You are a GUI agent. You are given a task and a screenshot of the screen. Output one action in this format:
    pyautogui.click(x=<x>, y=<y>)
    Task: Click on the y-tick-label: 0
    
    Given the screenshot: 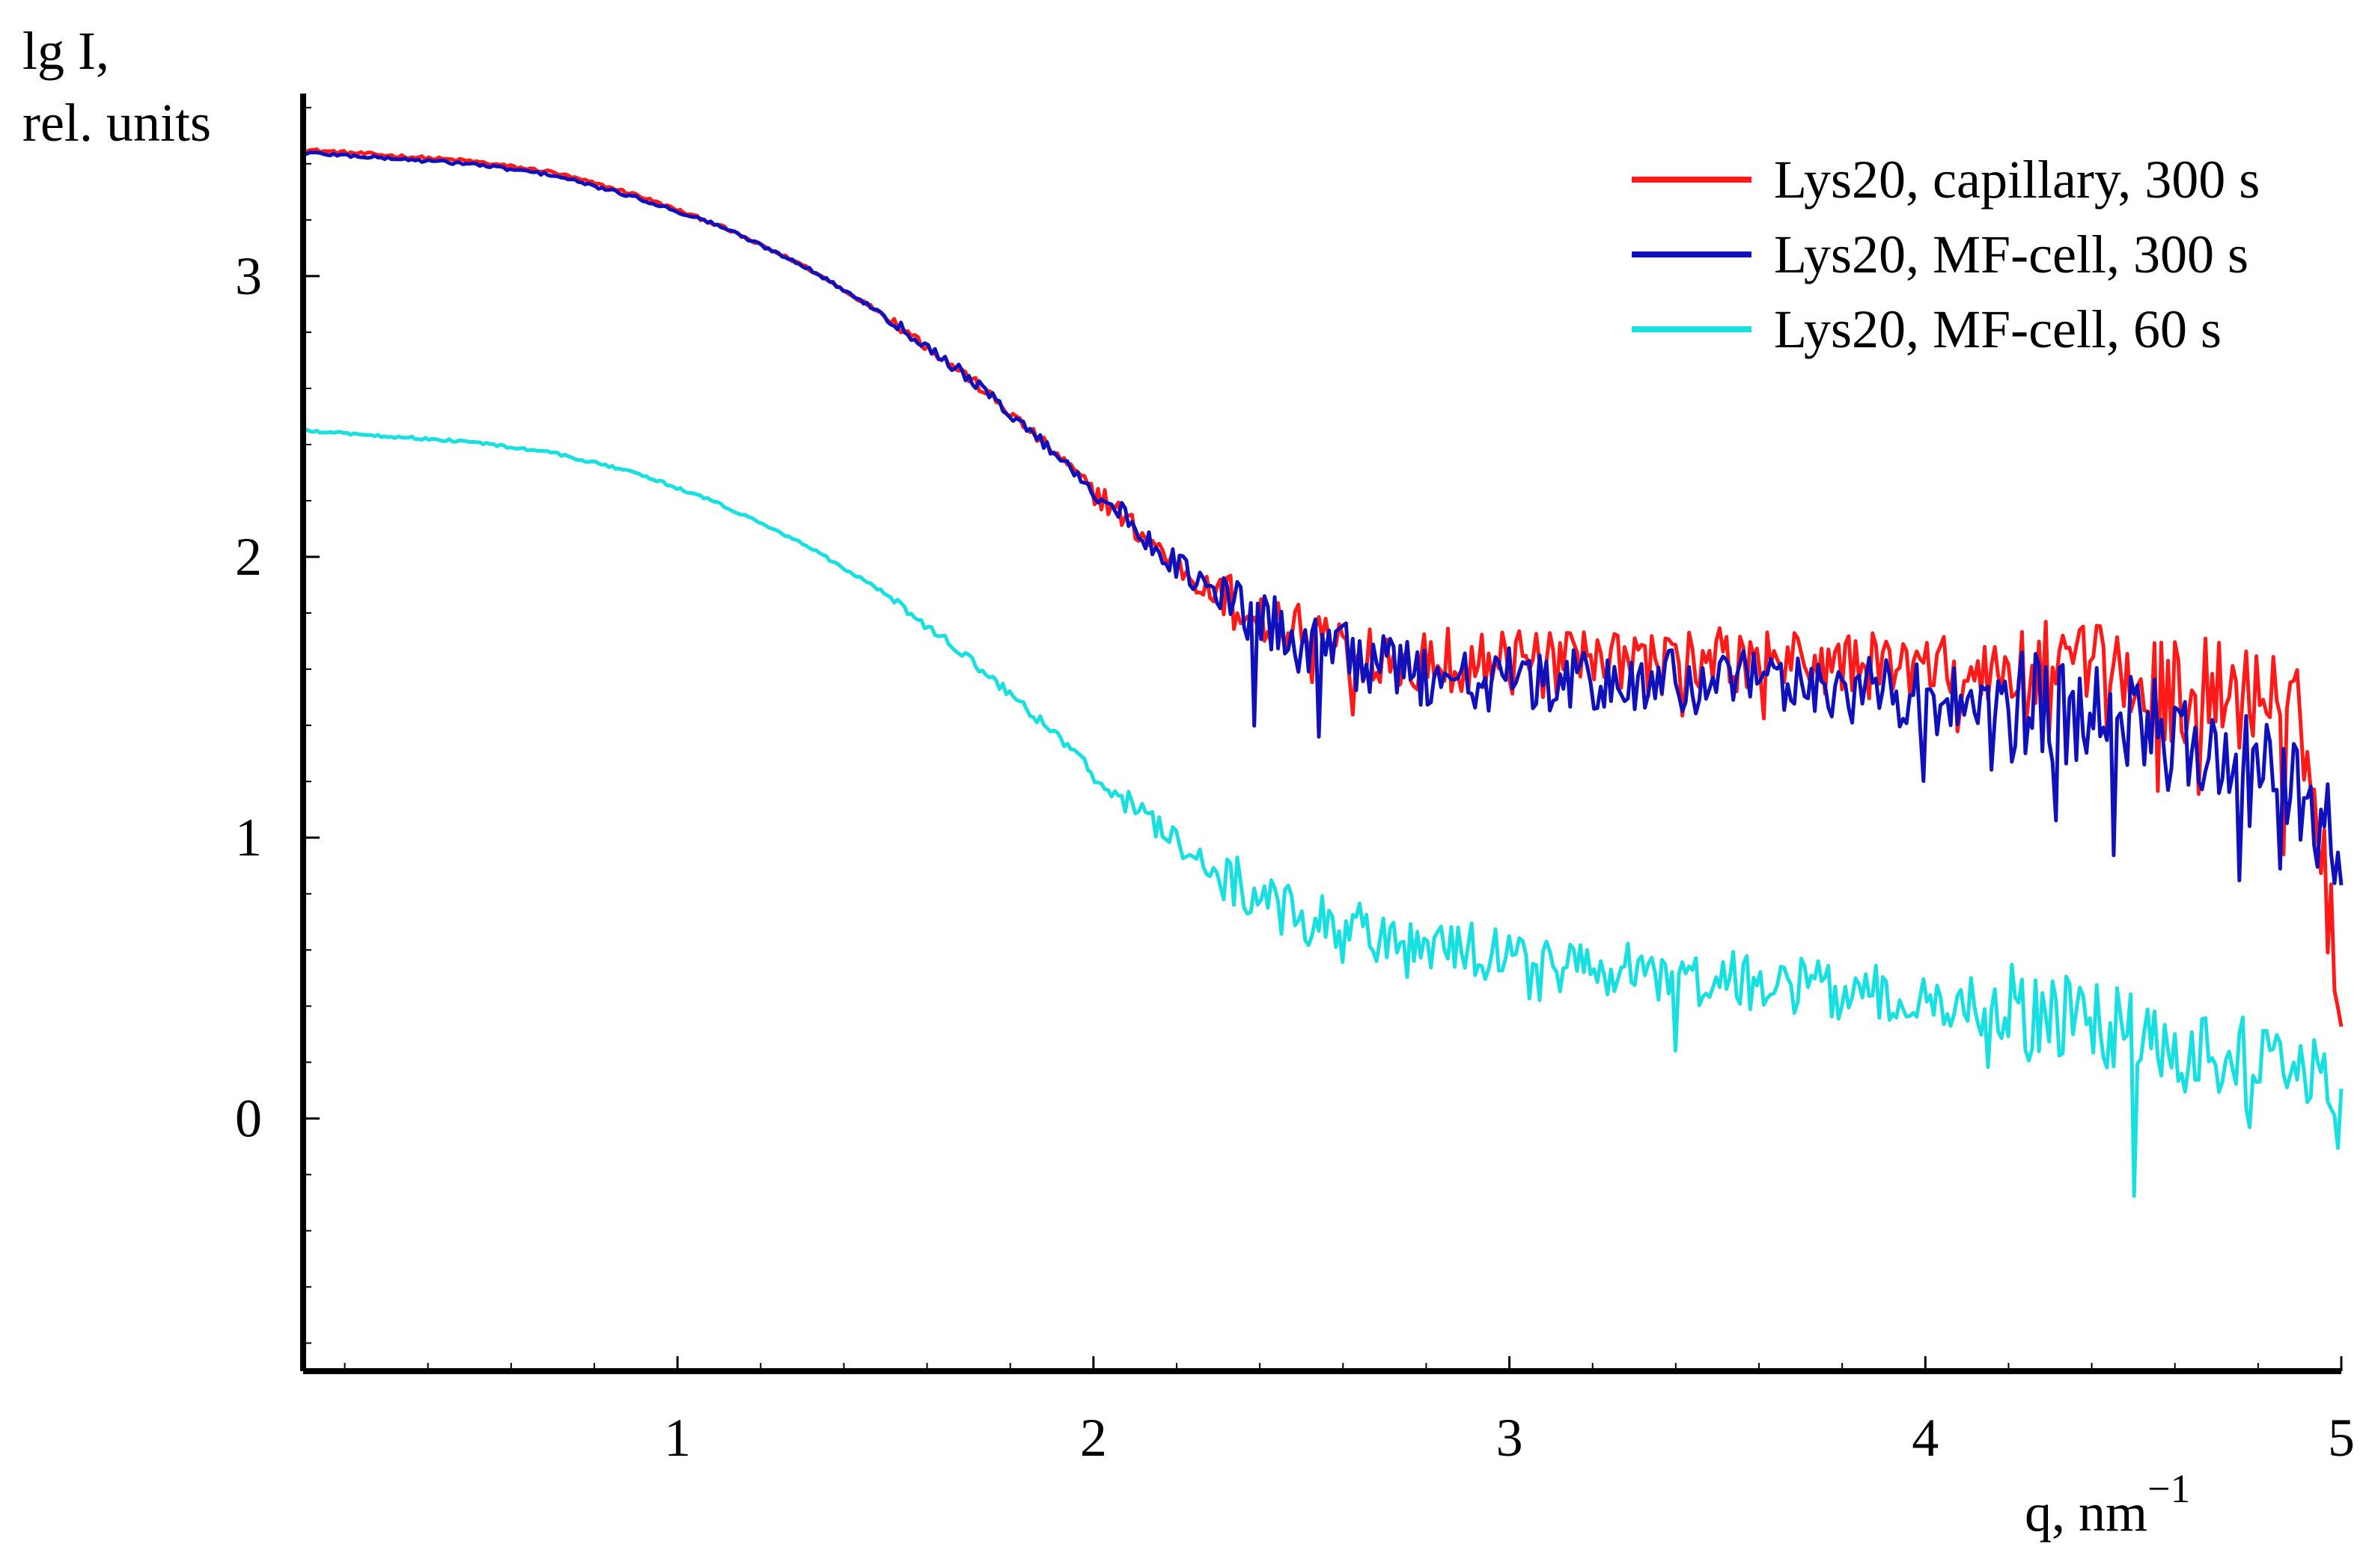 What is the action you would take?
    pyautogui.click(x=248, y=1118)
    